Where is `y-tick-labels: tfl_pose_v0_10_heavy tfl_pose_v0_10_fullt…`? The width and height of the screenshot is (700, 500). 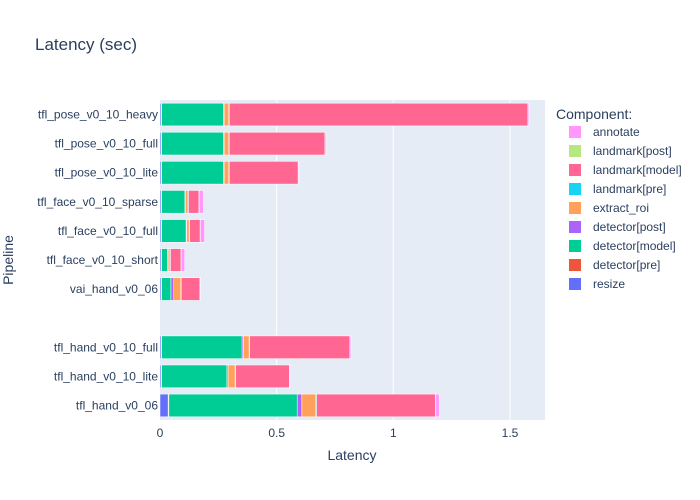
y-tick-labels: tfl_pose_v0_10_heavy tfl_pose_v0_10_fullt… is located at coordinates (97, 260).